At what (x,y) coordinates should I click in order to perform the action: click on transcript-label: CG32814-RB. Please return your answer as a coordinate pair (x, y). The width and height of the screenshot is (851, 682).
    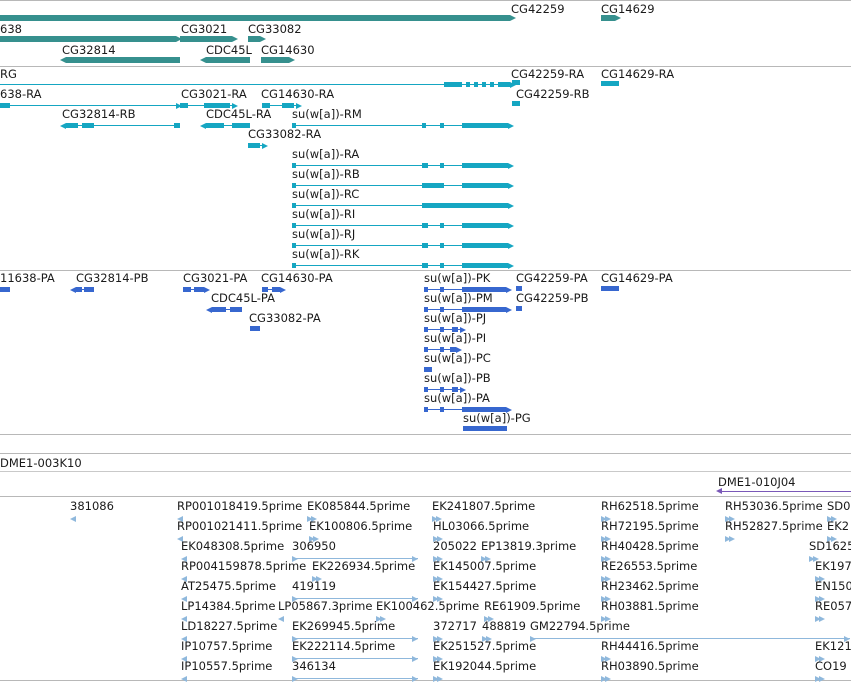
    Looking at the image, I should click on (99, 114).